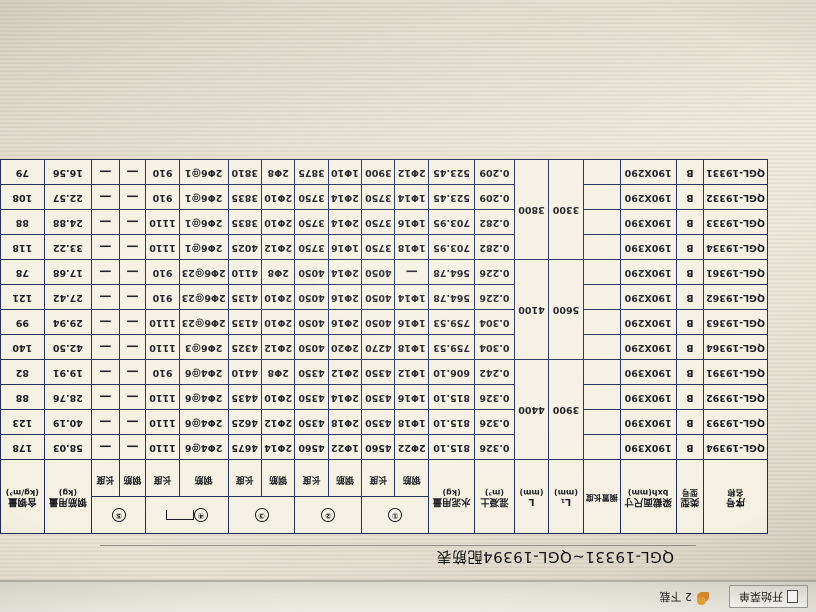 The width and height of the screenshot is (816, 612). Describe the element at coordinates (118, 515) in the screenshot. I see `header-group-5: ⑤` at that location.